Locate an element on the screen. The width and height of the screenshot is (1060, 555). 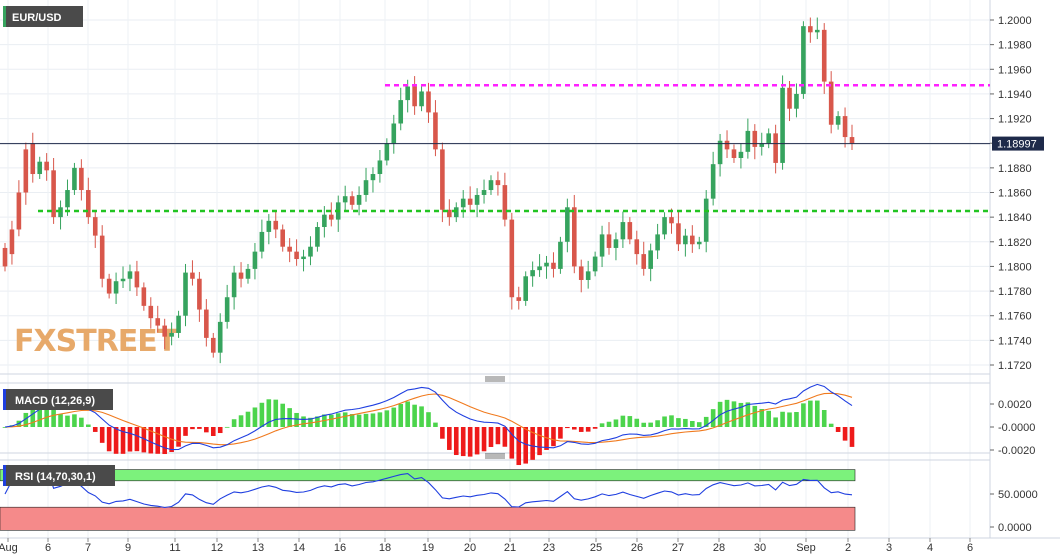
watermark: FXSTREET is located at coordinates (96, 341).